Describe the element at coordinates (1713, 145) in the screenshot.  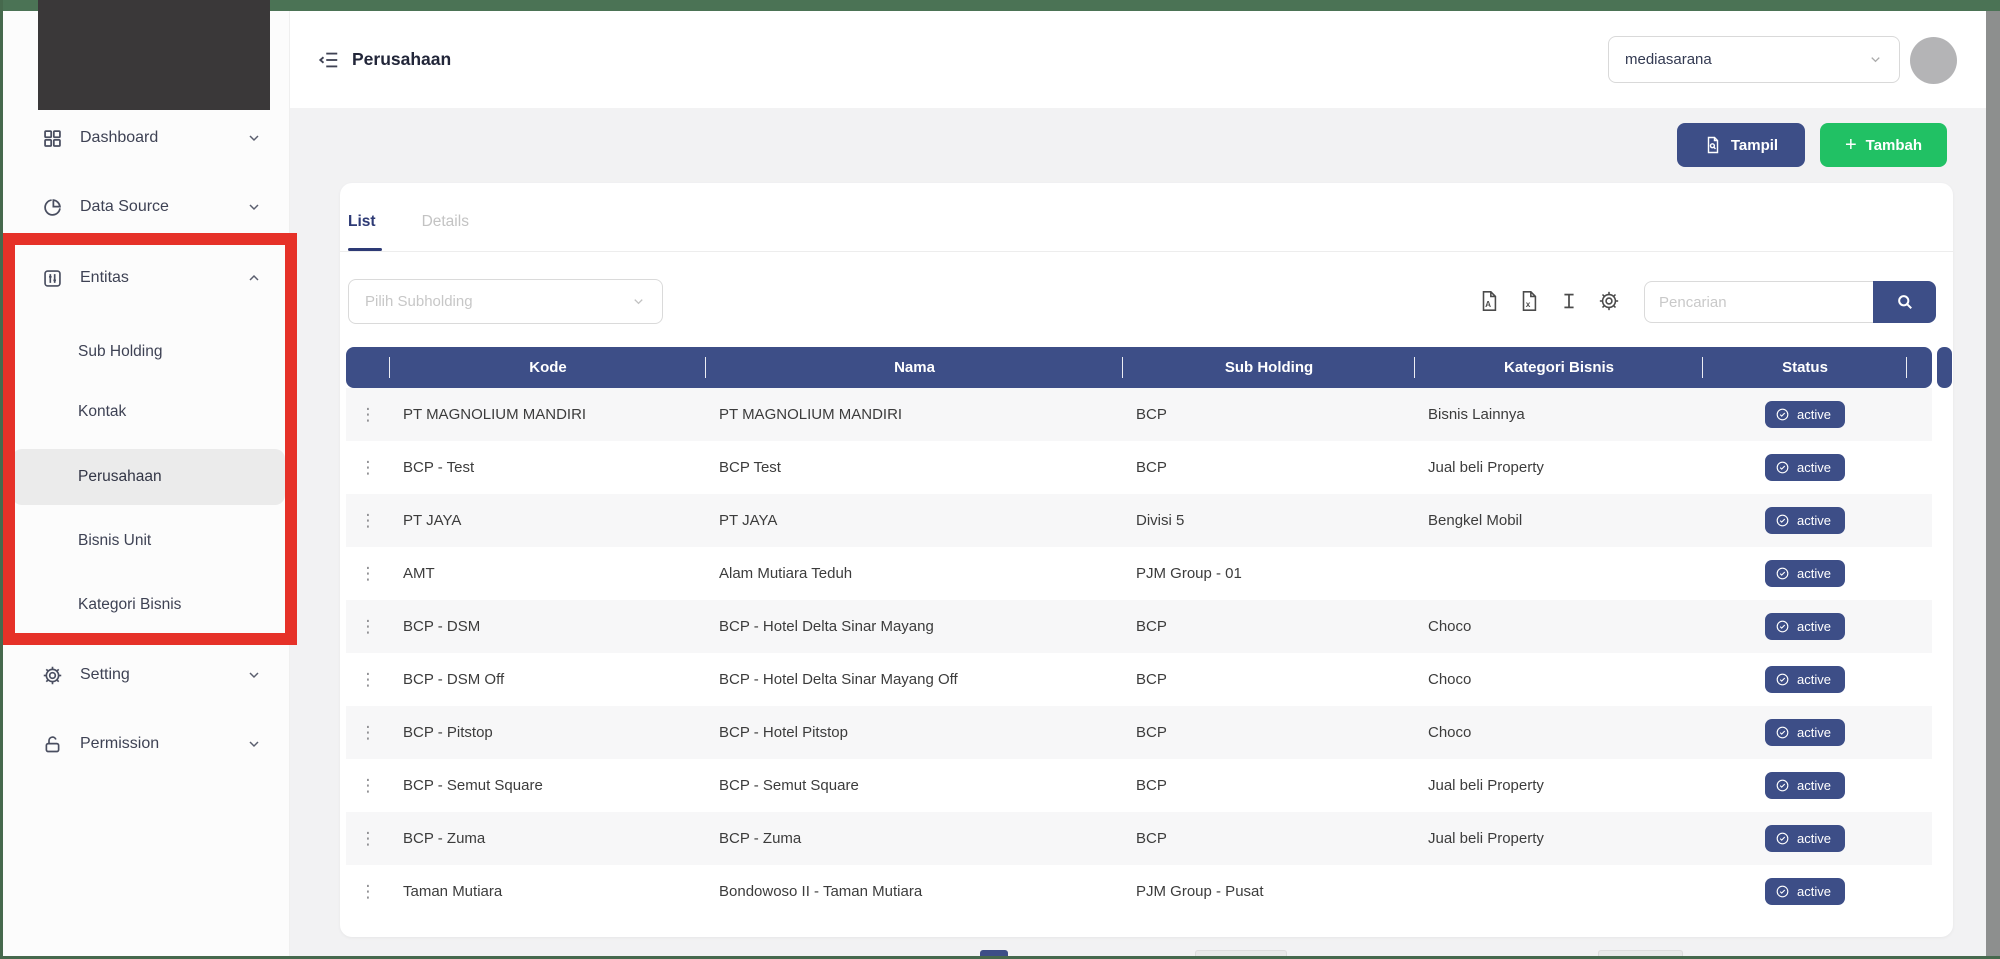
I see `file-search-icon` at that location.